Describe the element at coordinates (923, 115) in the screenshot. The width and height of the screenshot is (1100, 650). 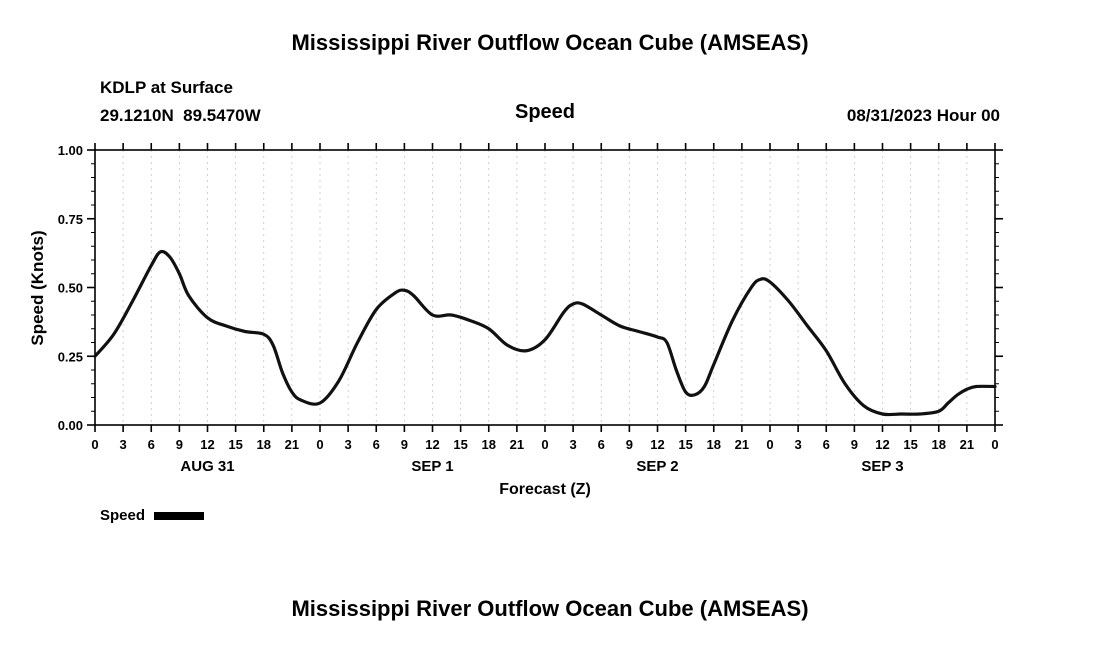
I see `run-time-label: 08/31/2023 Hour 00` at that location.